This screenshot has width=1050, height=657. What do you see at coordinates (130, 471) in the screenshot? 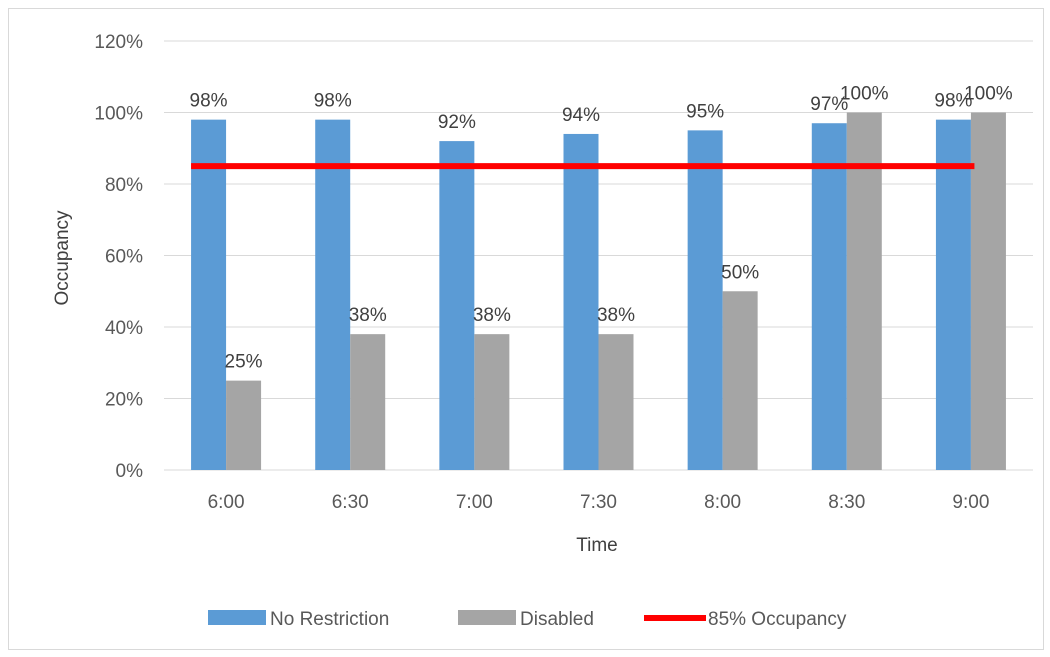
I see `y-tick-label: 0%` at bounding box center [130, 471].